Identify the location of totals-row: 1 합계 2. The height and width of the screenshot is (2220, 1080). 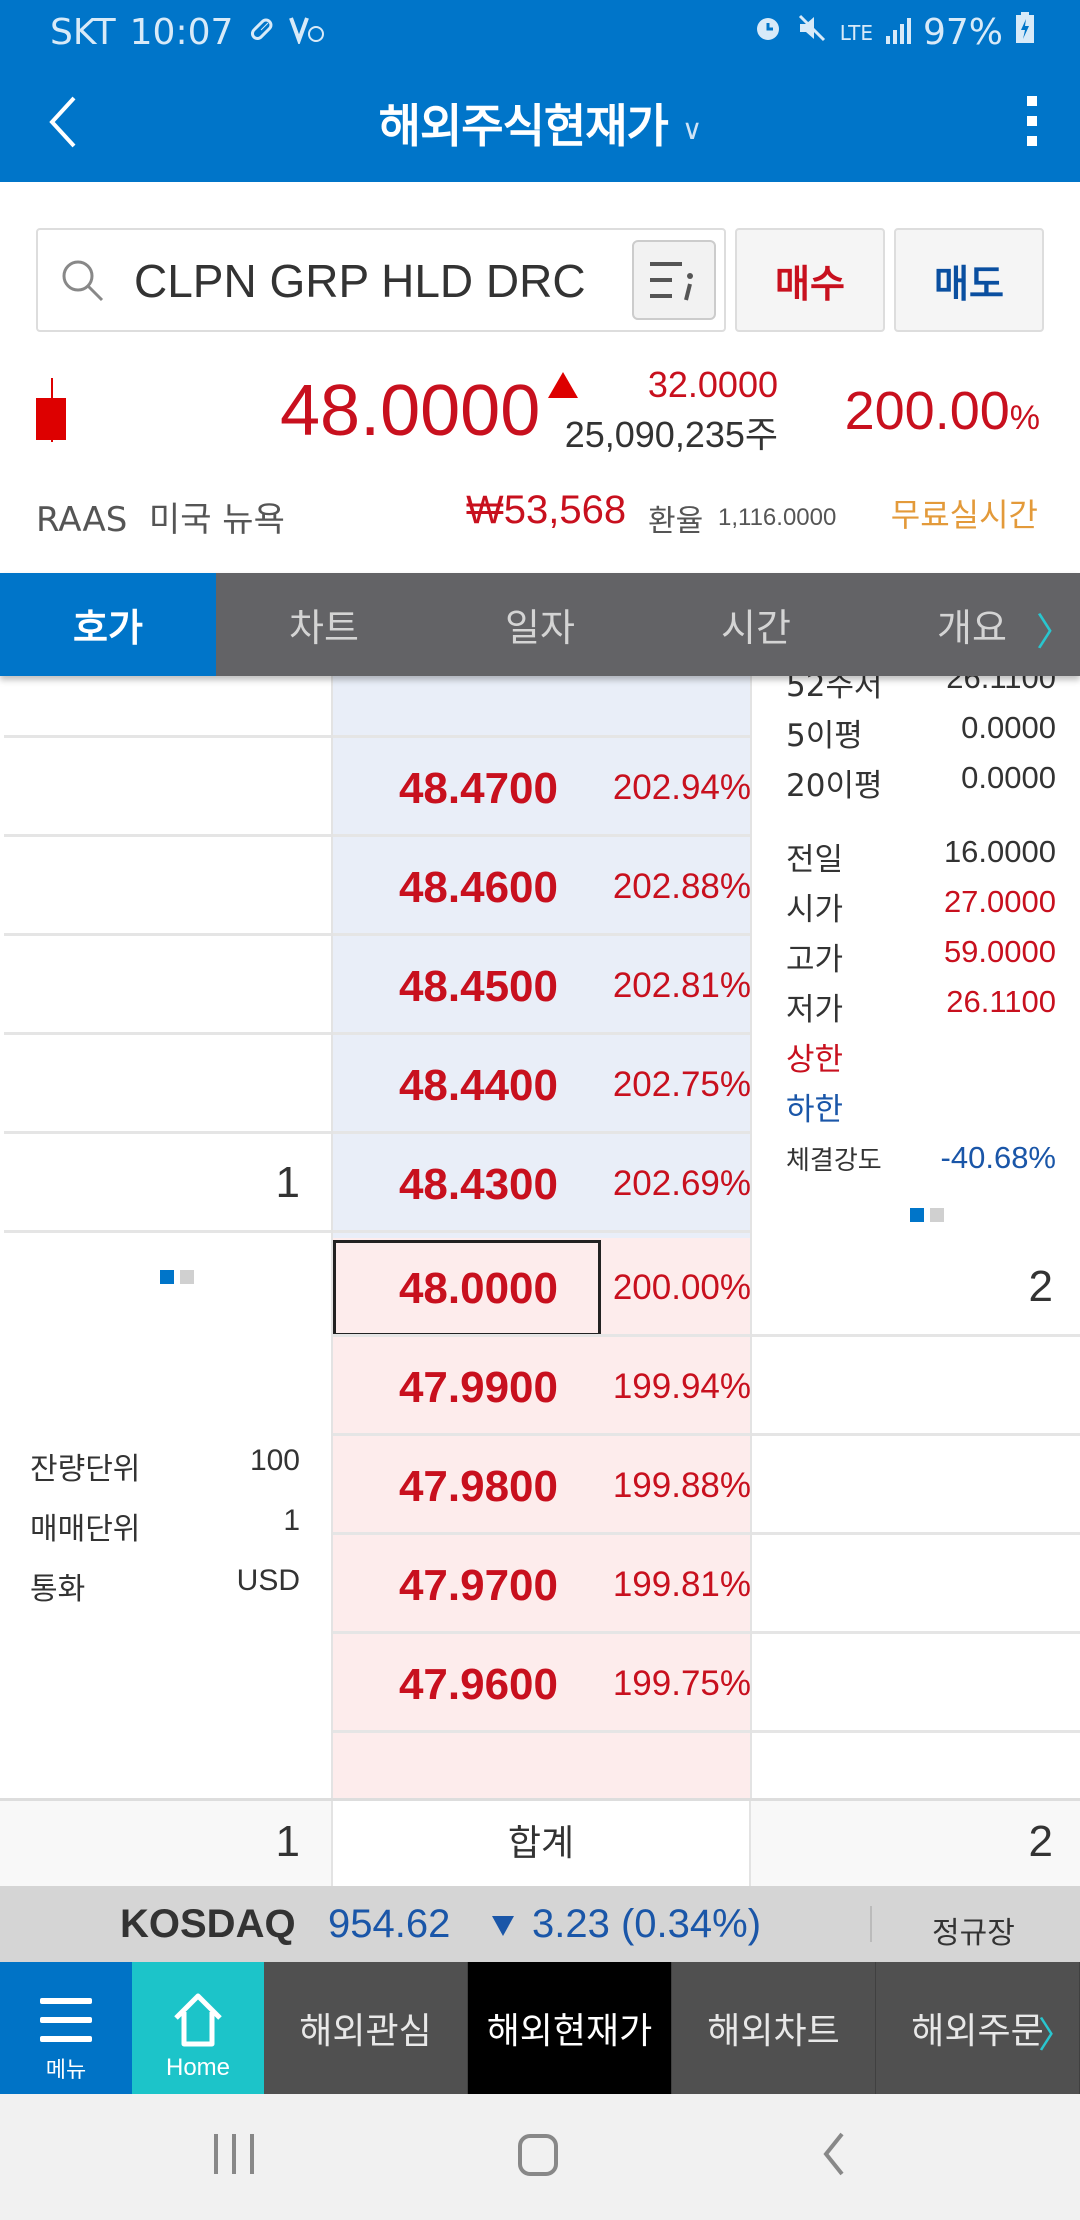
(540, 1842).